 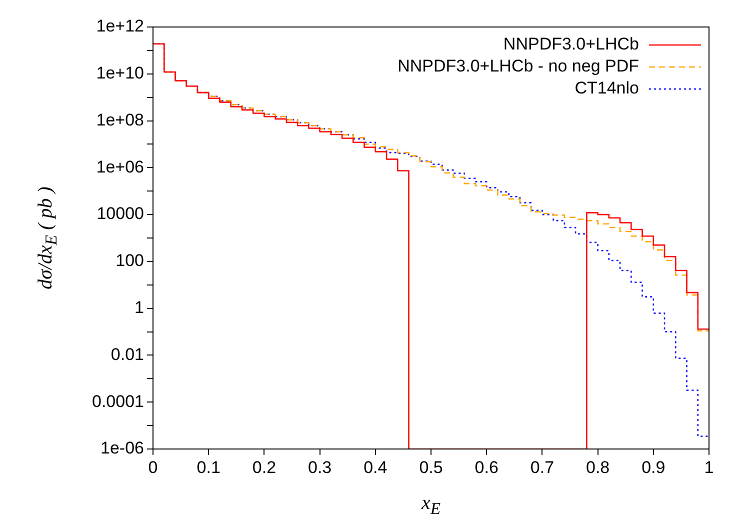 I want to click on x-tick-label: 0.4, so click(x=376, y=467).